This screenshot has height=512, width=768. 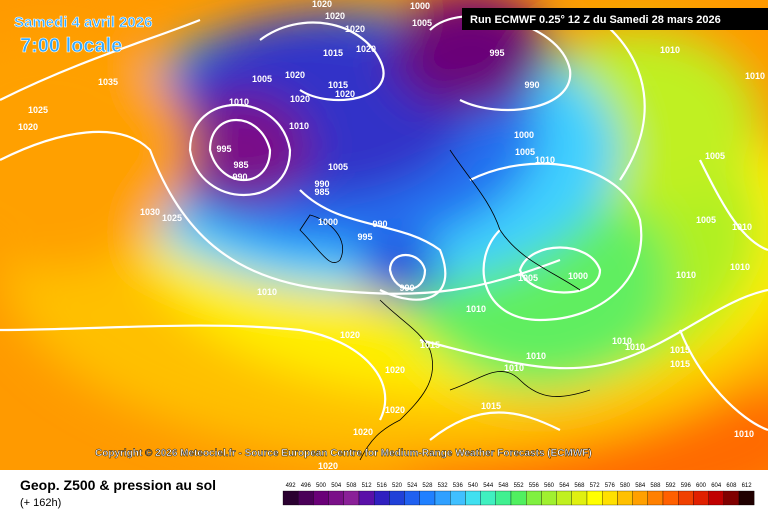 What do you see at coordinates (40, 503) in the screenshot?
I see `footer-lead: (+ 162h)` at bounding box center [40, 503].